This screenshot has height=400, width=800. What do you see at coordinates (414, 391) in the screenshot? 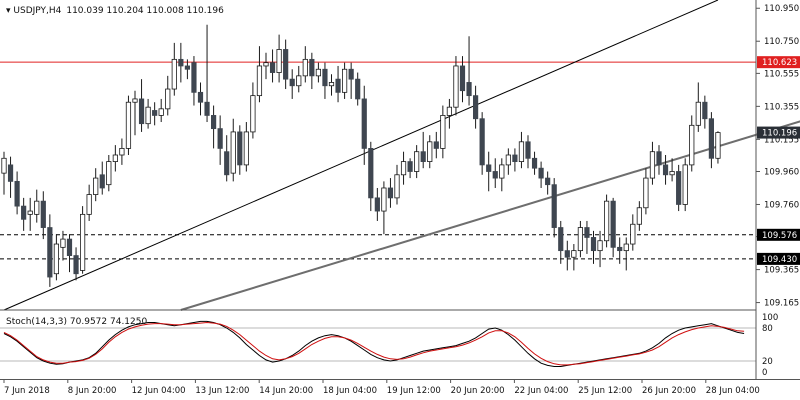
I see `time-tick-label: 19 Jun 12:00` at bounding box center [414, 391].